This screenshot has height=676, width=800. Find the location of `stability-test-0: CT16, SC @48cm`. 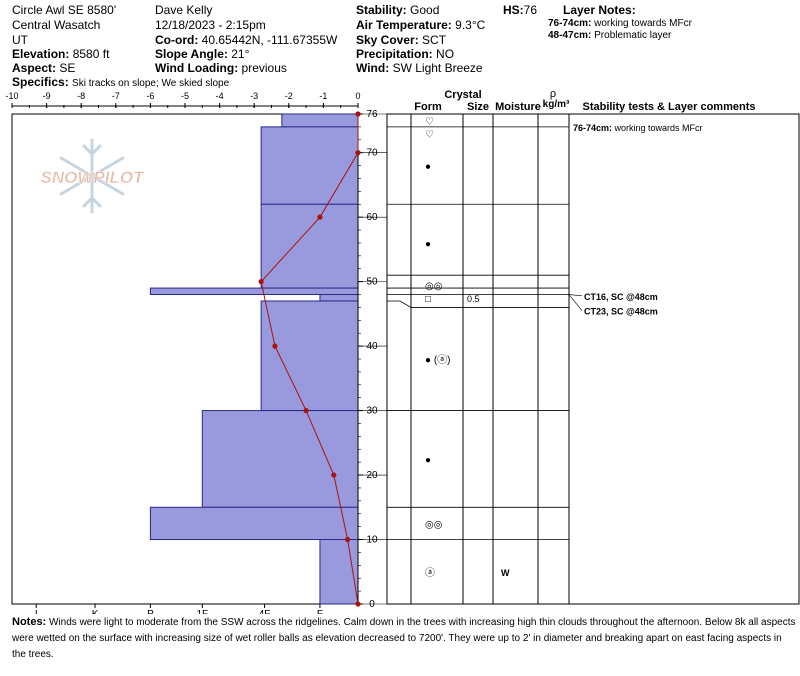

stability-test-0: CT16, SC @48cm is located at coordinates (621, 297).